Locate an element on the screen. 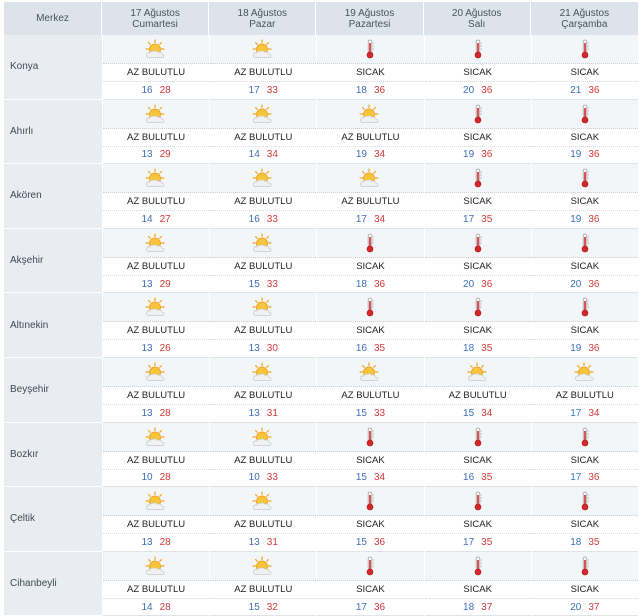 This screenshot has width=644, height=616. city-cell: Altınekin is located at coordinates (53, 325).